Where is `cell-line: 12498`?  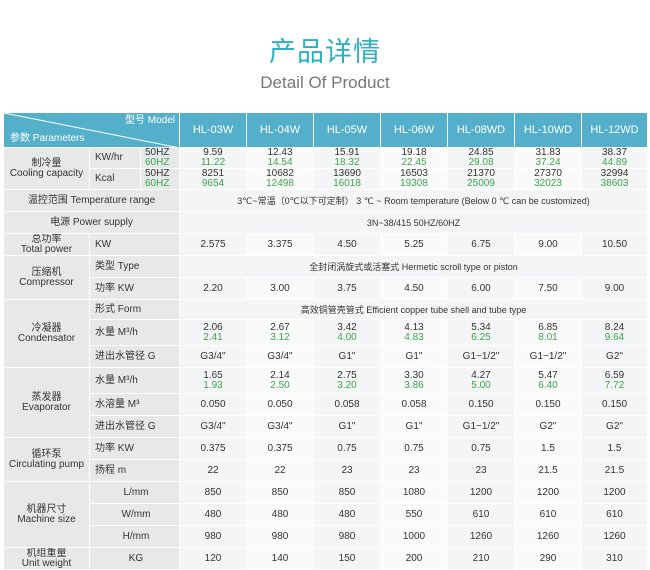 cell-line: 12498 is located at coordinates (280, 183).